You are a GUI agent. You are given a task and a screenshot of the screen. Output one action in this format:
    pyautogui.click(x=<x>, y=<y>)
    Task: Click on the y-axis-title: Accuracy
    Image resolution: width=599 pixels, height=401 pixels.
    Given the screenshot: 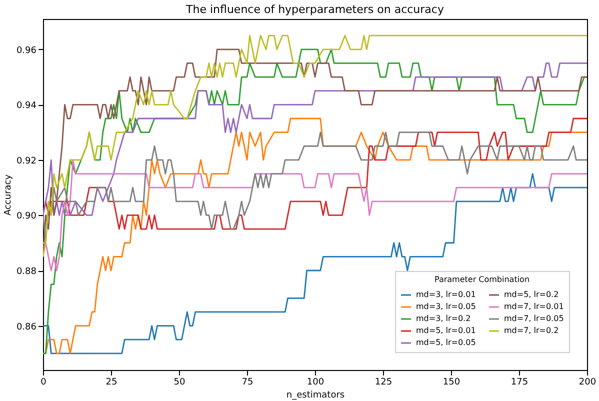 What is the action you would take?
    pyautogui.click(x=8, y=195)
    